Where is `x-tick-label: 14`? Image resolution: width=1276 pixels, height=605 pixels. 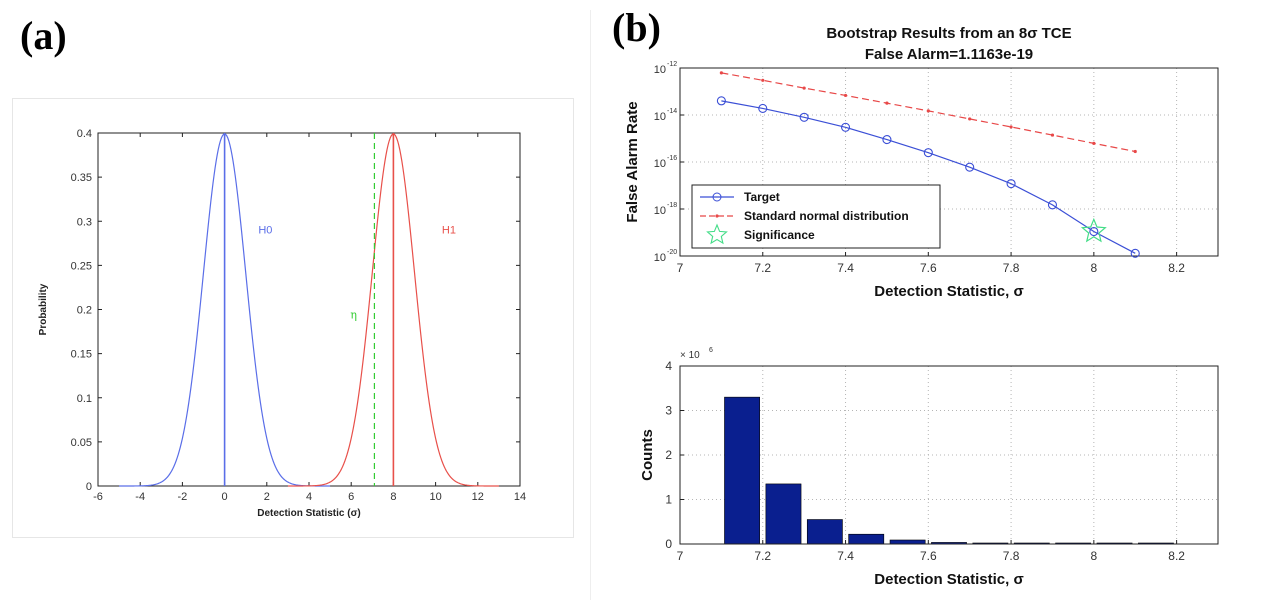 x-tick-label: 14 is located at coordinates (520, 497).